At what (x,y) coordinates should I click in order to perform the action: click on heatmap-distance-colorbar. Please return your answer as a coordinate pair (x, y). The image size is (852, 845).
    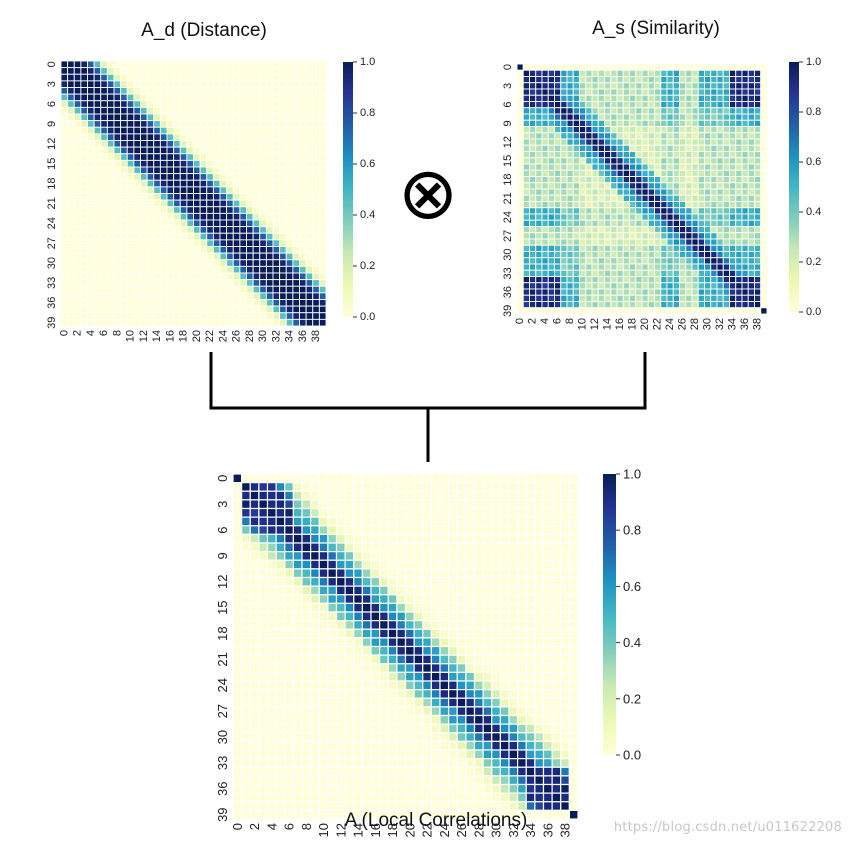
    Looking at the image, I should click on (348, 189).